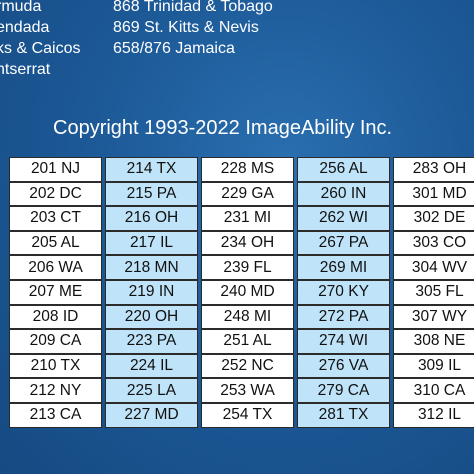  What do you see at coordinates (223, 128) in the screenshot?
I see `copyright-notice: Copyright 1993-2022 ImageAbility Inc.` at bounding box center [223, 128].